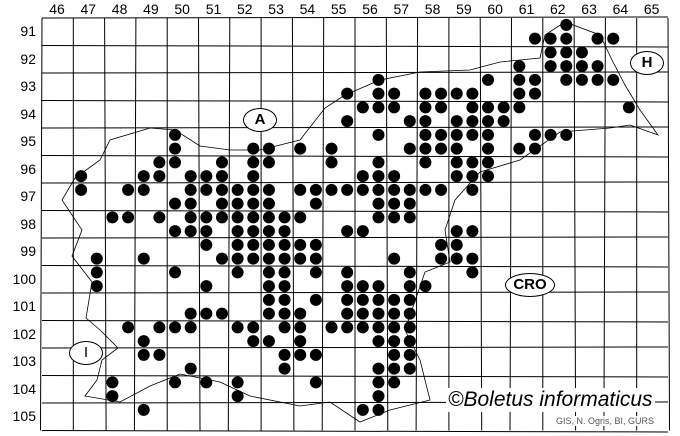 This screenshot has width=680, height=436. Describe the element at coordinates (86, 353) in the screenshot. I see `label-italy: I` at that location.